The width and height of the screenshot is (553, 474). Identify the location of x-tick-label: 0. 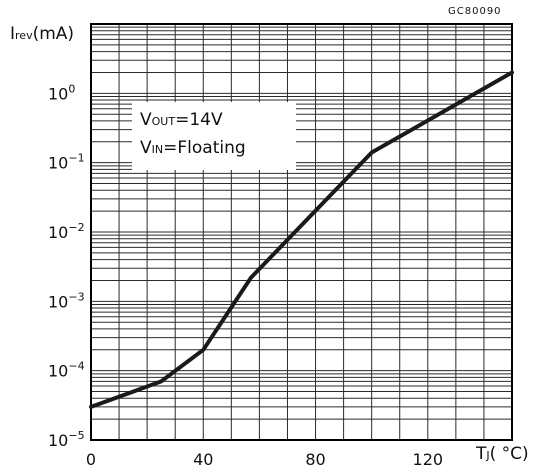
(91, 459).